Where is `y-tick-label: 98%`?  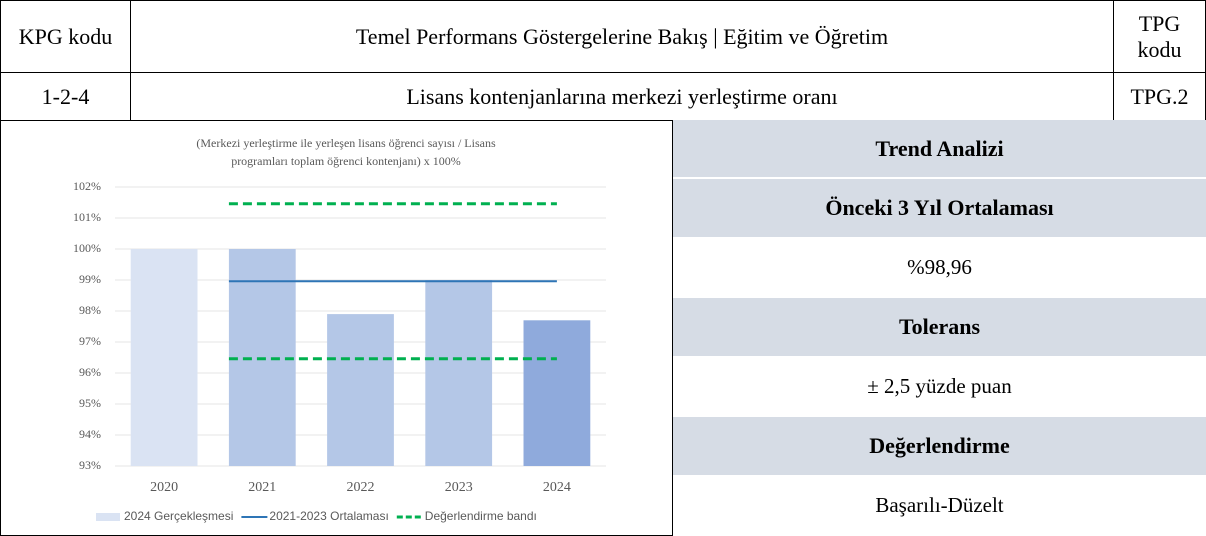 y-tick-label: 98% is located at coordinates (90, 310).